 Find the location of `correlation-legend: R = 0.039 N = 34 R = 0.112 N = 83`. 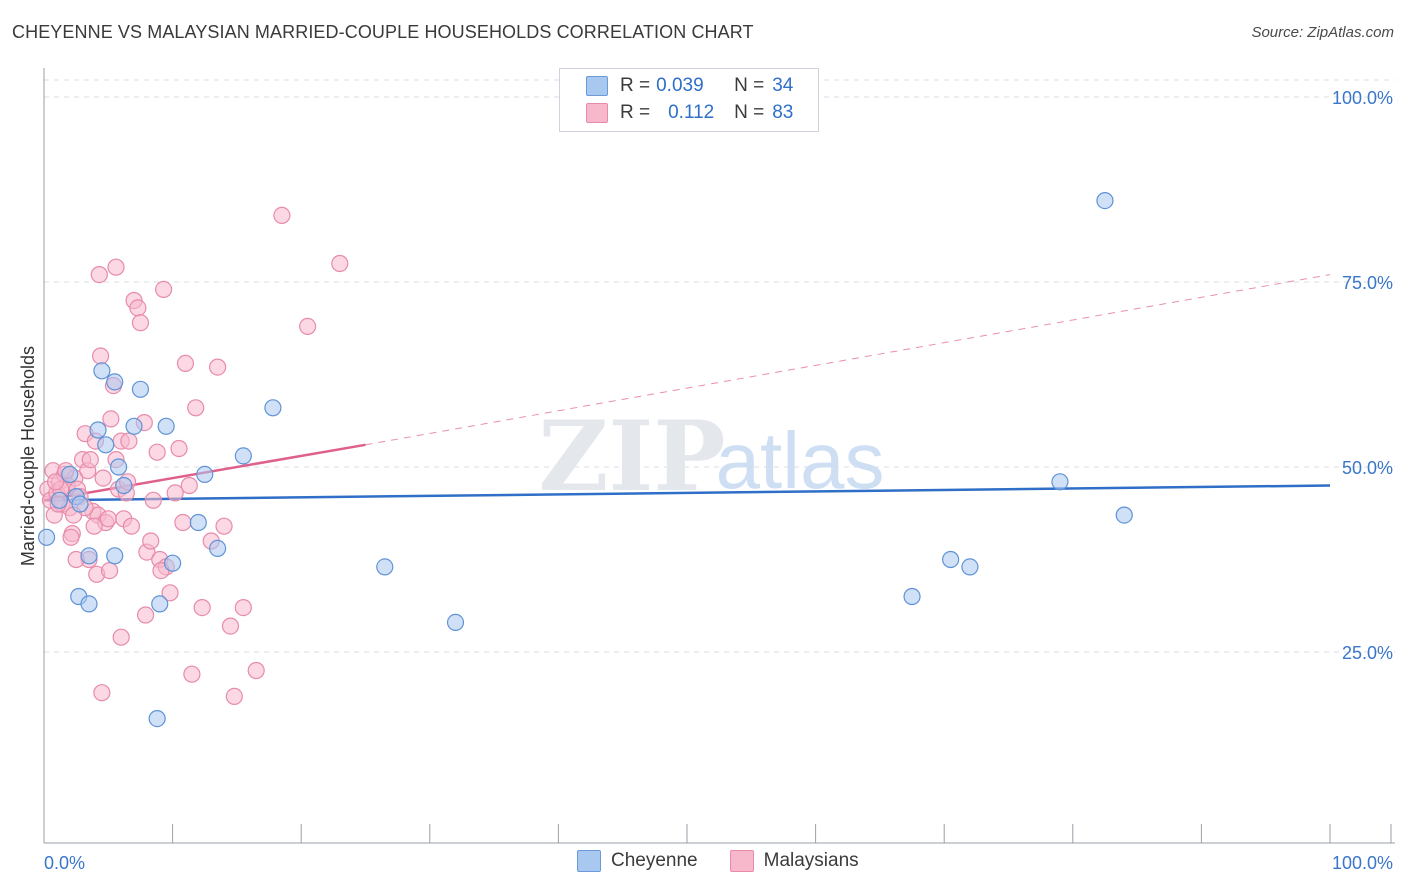

correlation-legend: R = 0.039 N = 34 R = 0.112 N = 83 is located at coordinates (689, 100).